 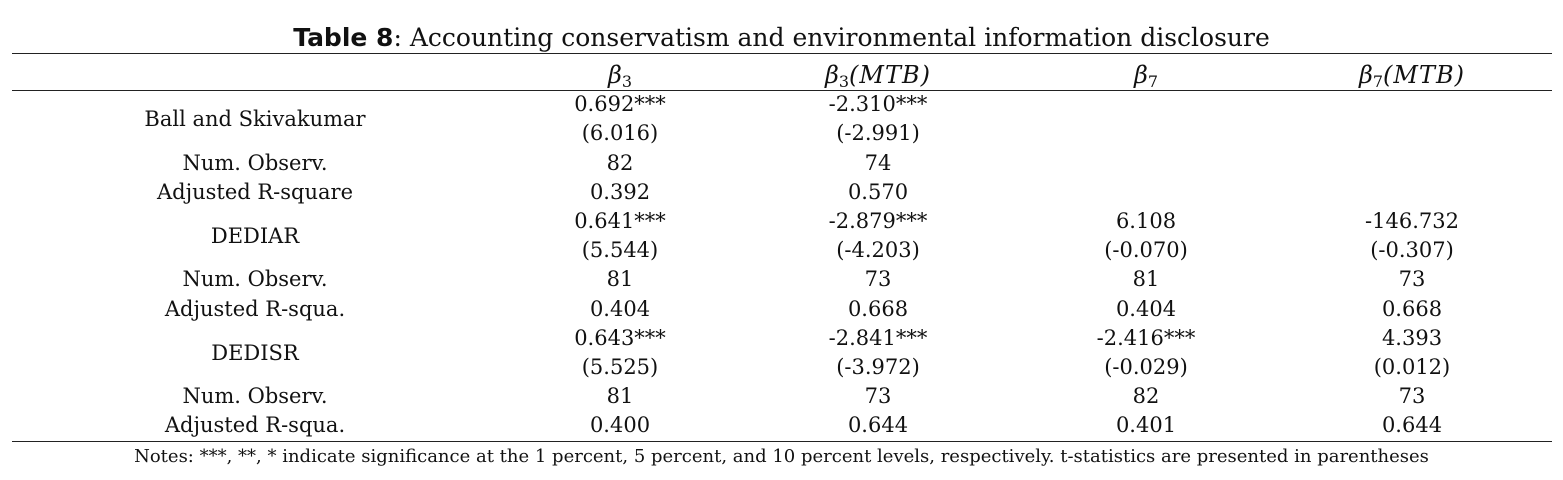 What do you see at coordinates (878, 192) in the screenshot?
I see `r2-cell: 0.570` at bounding box center [878, 192].